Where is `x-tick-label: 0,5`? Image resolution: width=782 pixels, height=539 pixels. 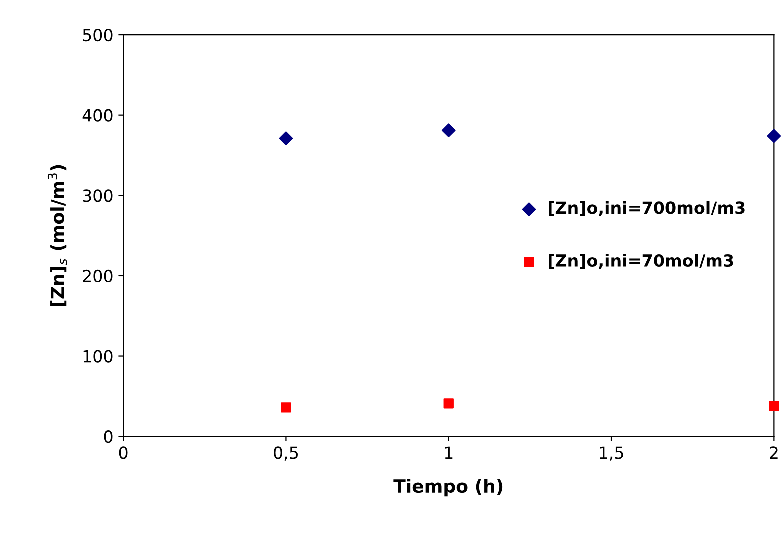
x-tick-label: 0,5 is located at coordinates (286, 453).